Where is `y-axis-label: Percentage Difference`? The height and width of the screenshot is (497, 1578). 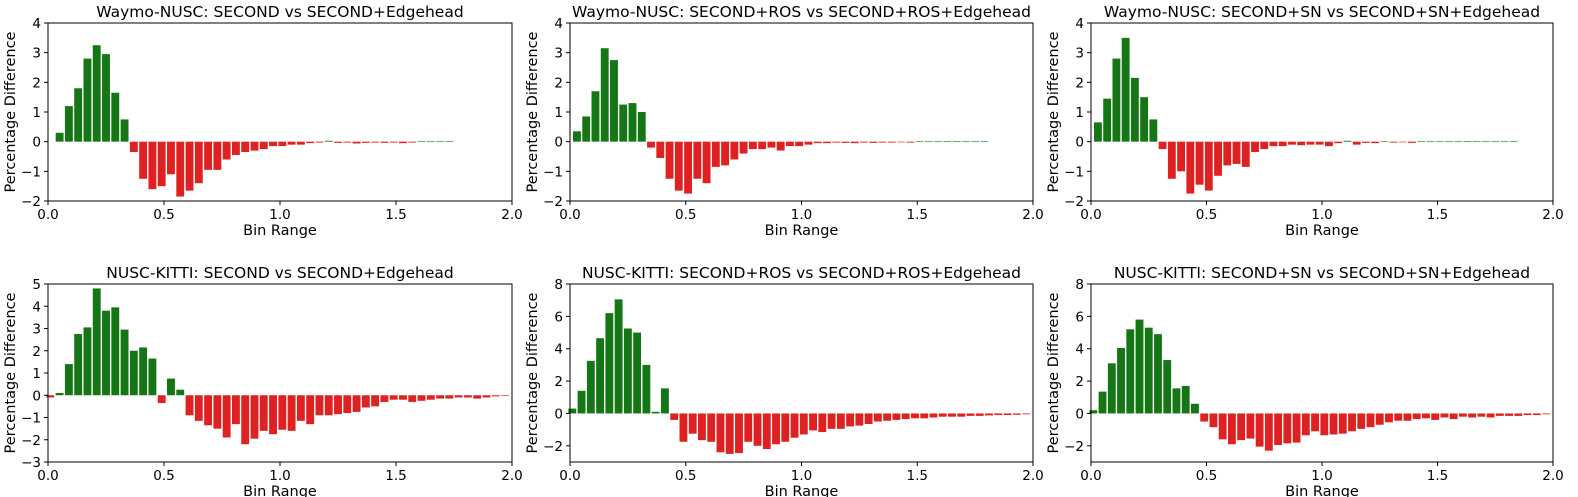
y-axis-label: Percentage Difference is located at coordinates (11, 111).